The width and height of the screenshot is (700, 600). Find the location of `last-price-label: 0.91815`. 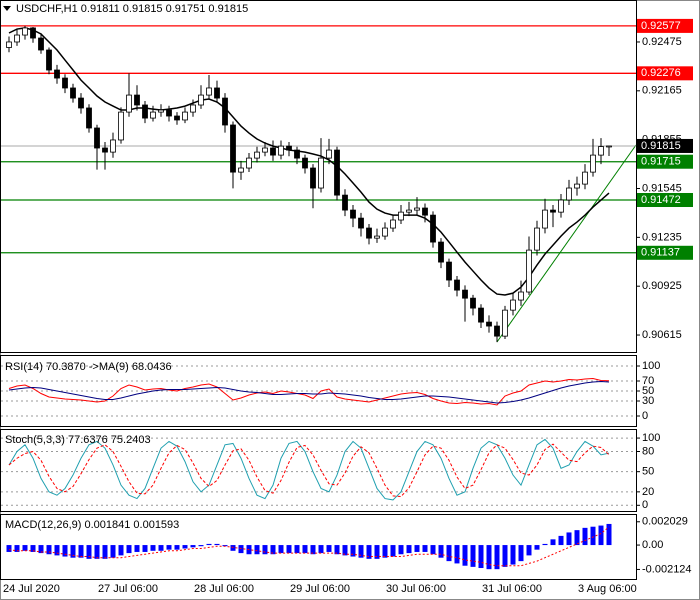

last-price-label: 0.91815 is located at coordinates (661, 146).